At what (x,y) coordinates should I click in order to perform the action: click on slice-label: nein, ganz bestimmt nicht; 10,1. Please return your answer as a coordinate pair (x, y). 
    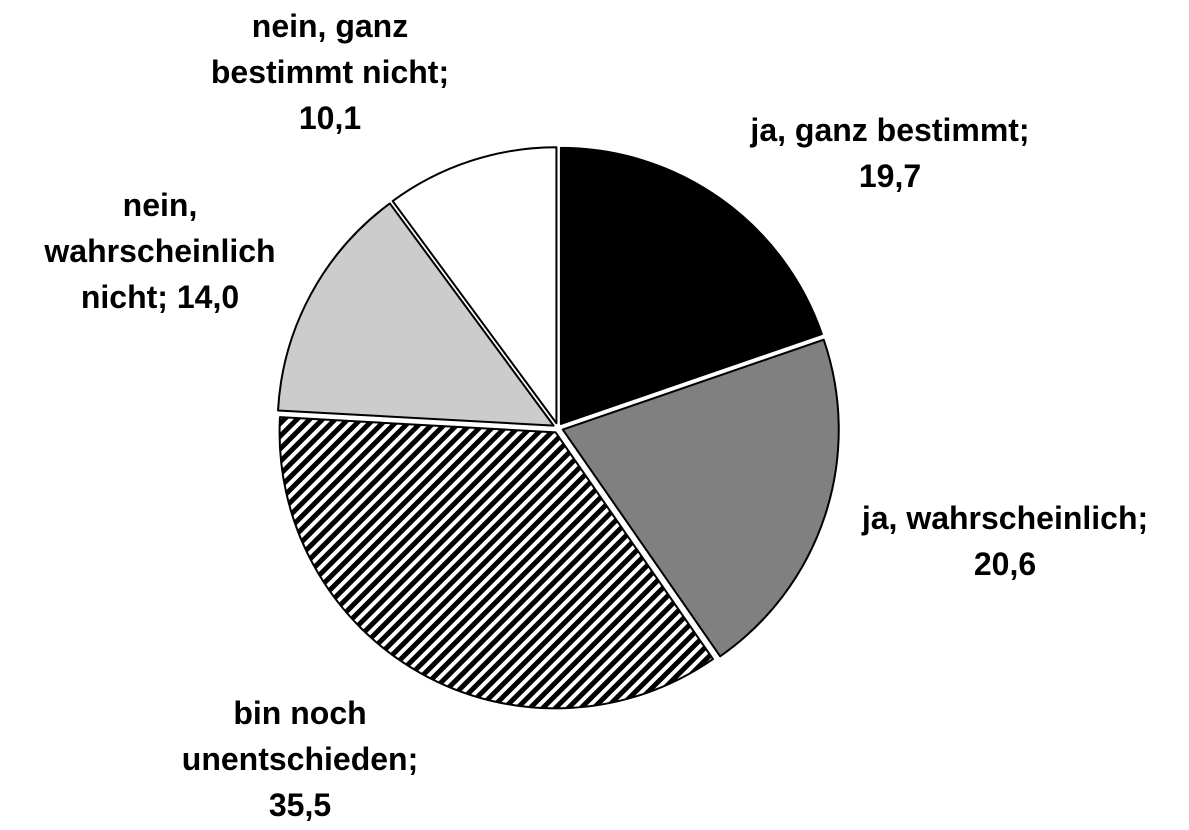
    Looking at the image, I should click on (330, 72).